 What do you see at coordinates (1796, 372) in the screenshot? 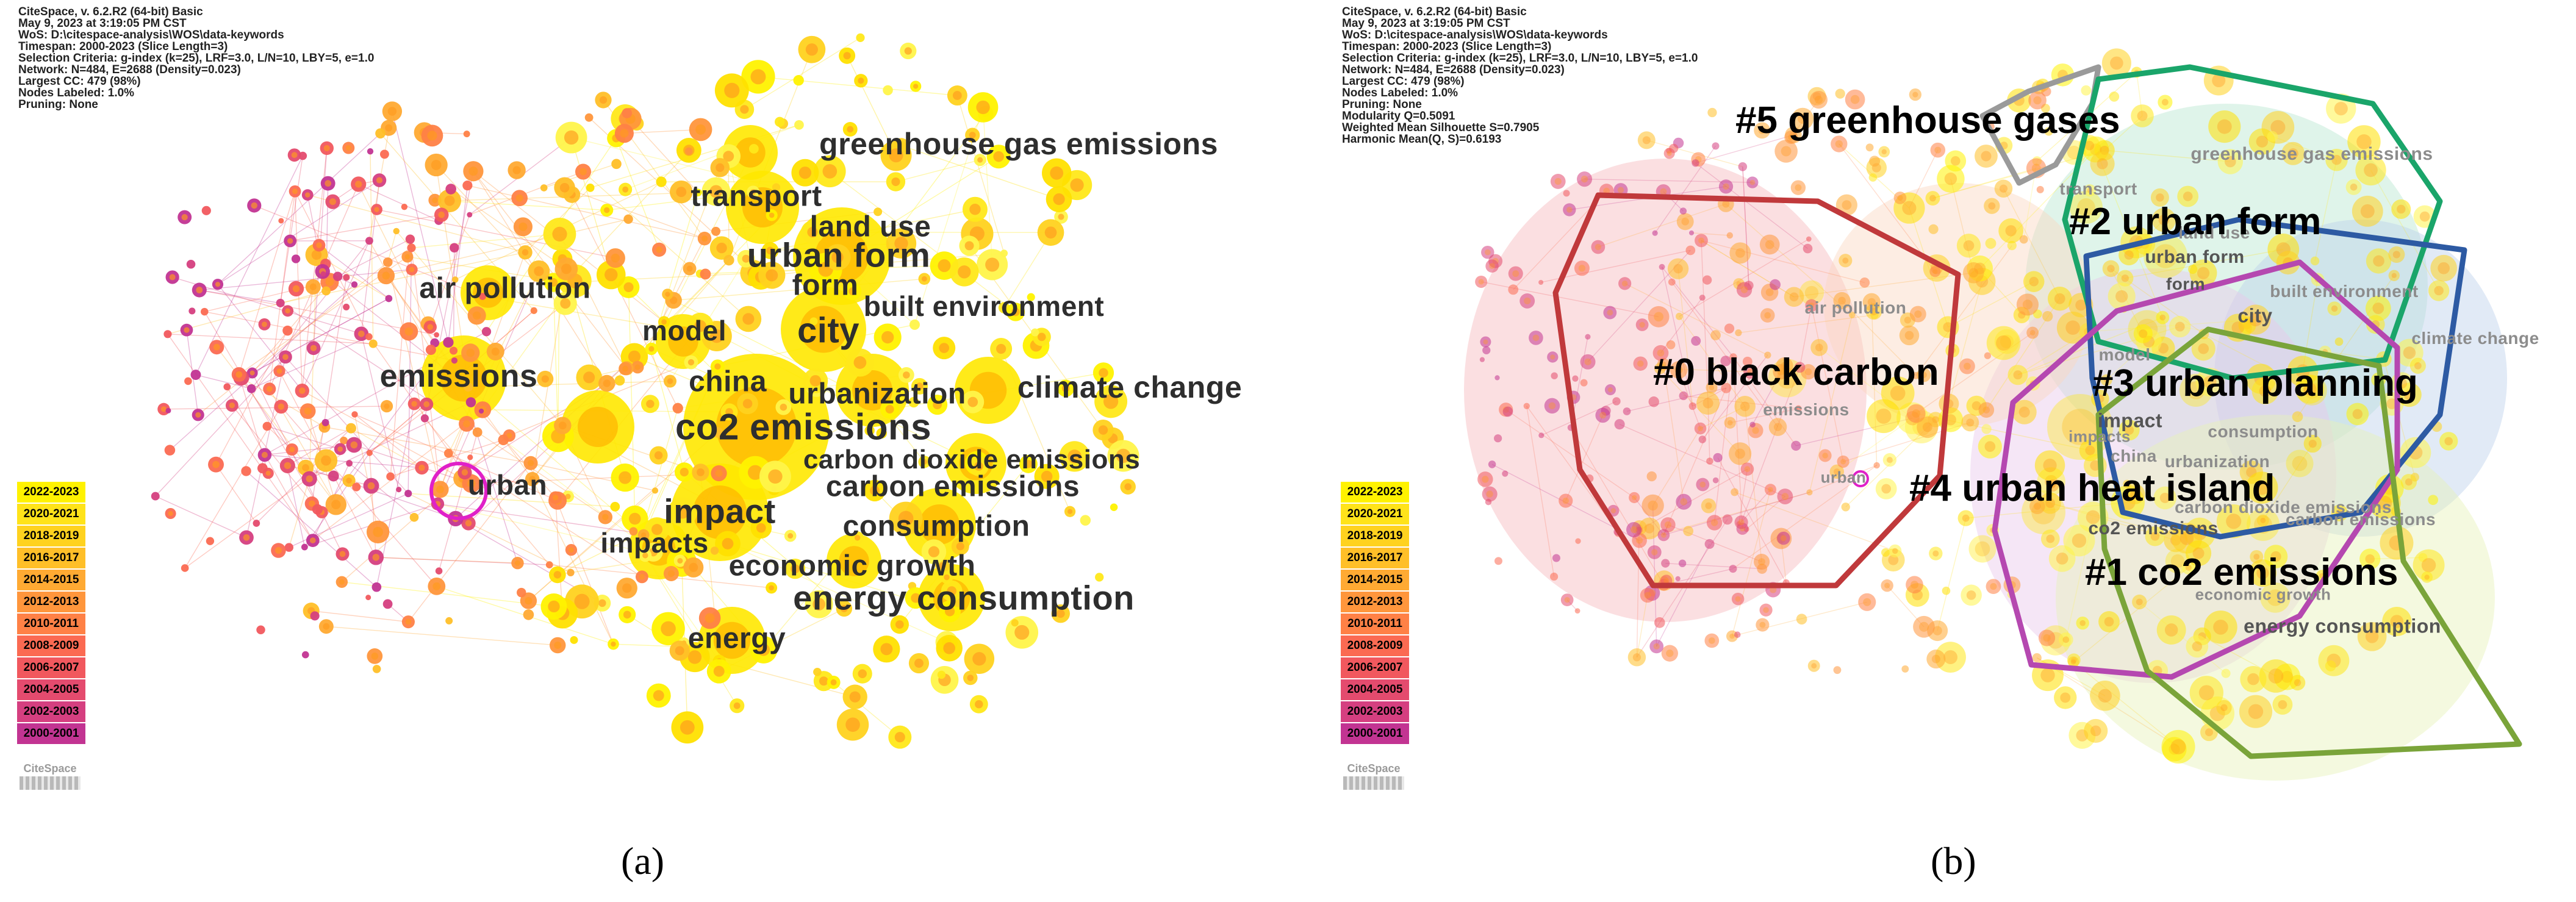
I see `cluster-label-0: #0 black carbon` at bounding box center [1796, 372].